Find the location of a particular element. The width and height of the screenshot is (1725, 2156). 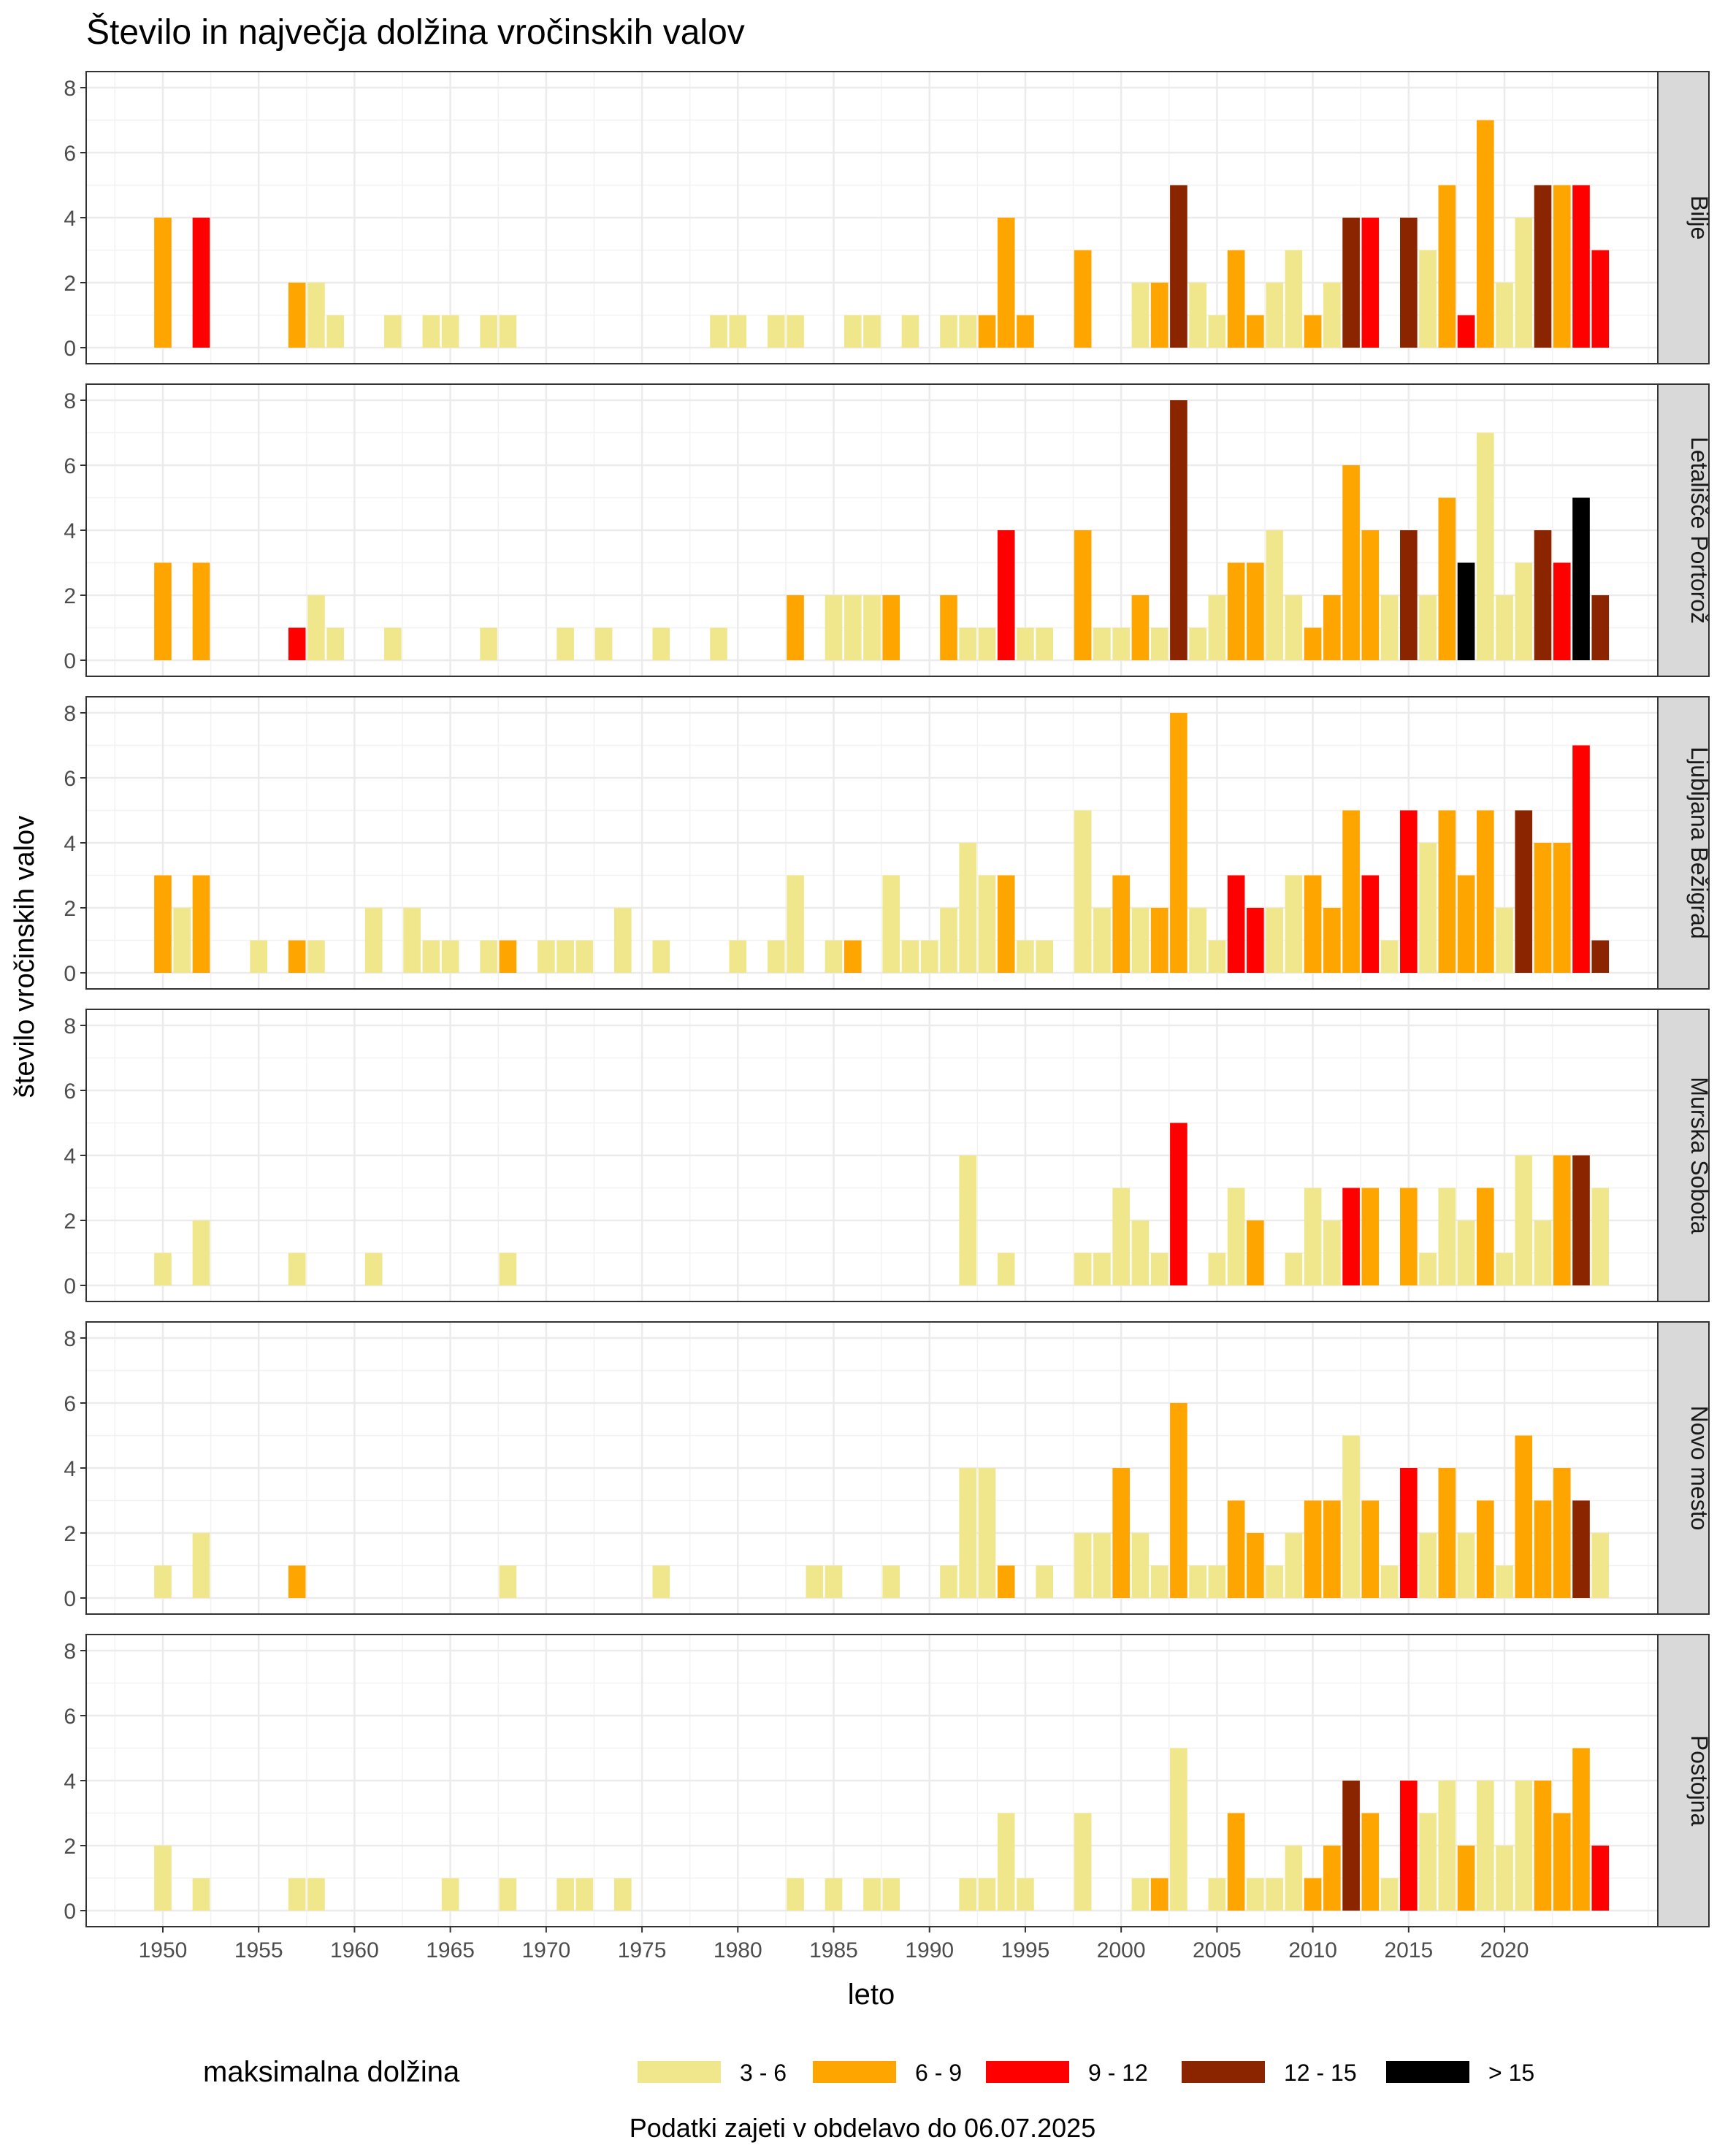

bar-1984 is located at coordinates (815, 1582).